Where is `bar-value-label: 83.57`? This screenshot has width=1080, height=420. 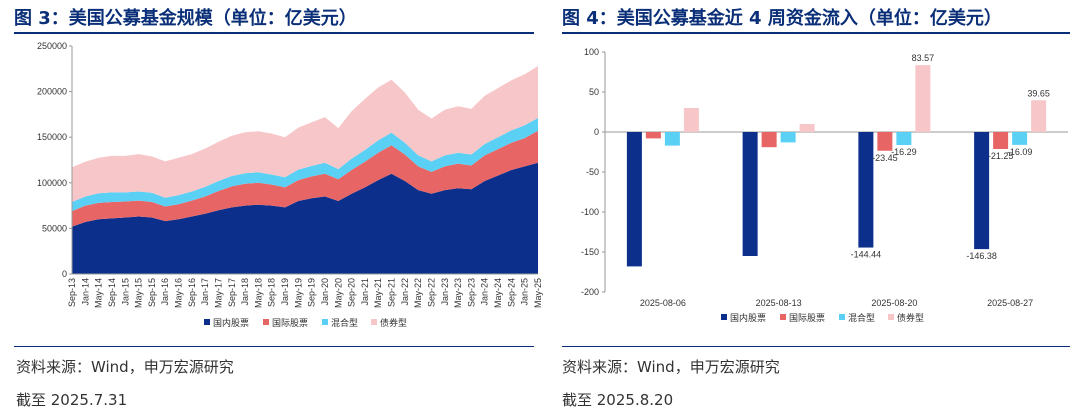 bar-value-label: 83.57 is located at coordinates (923, 58).